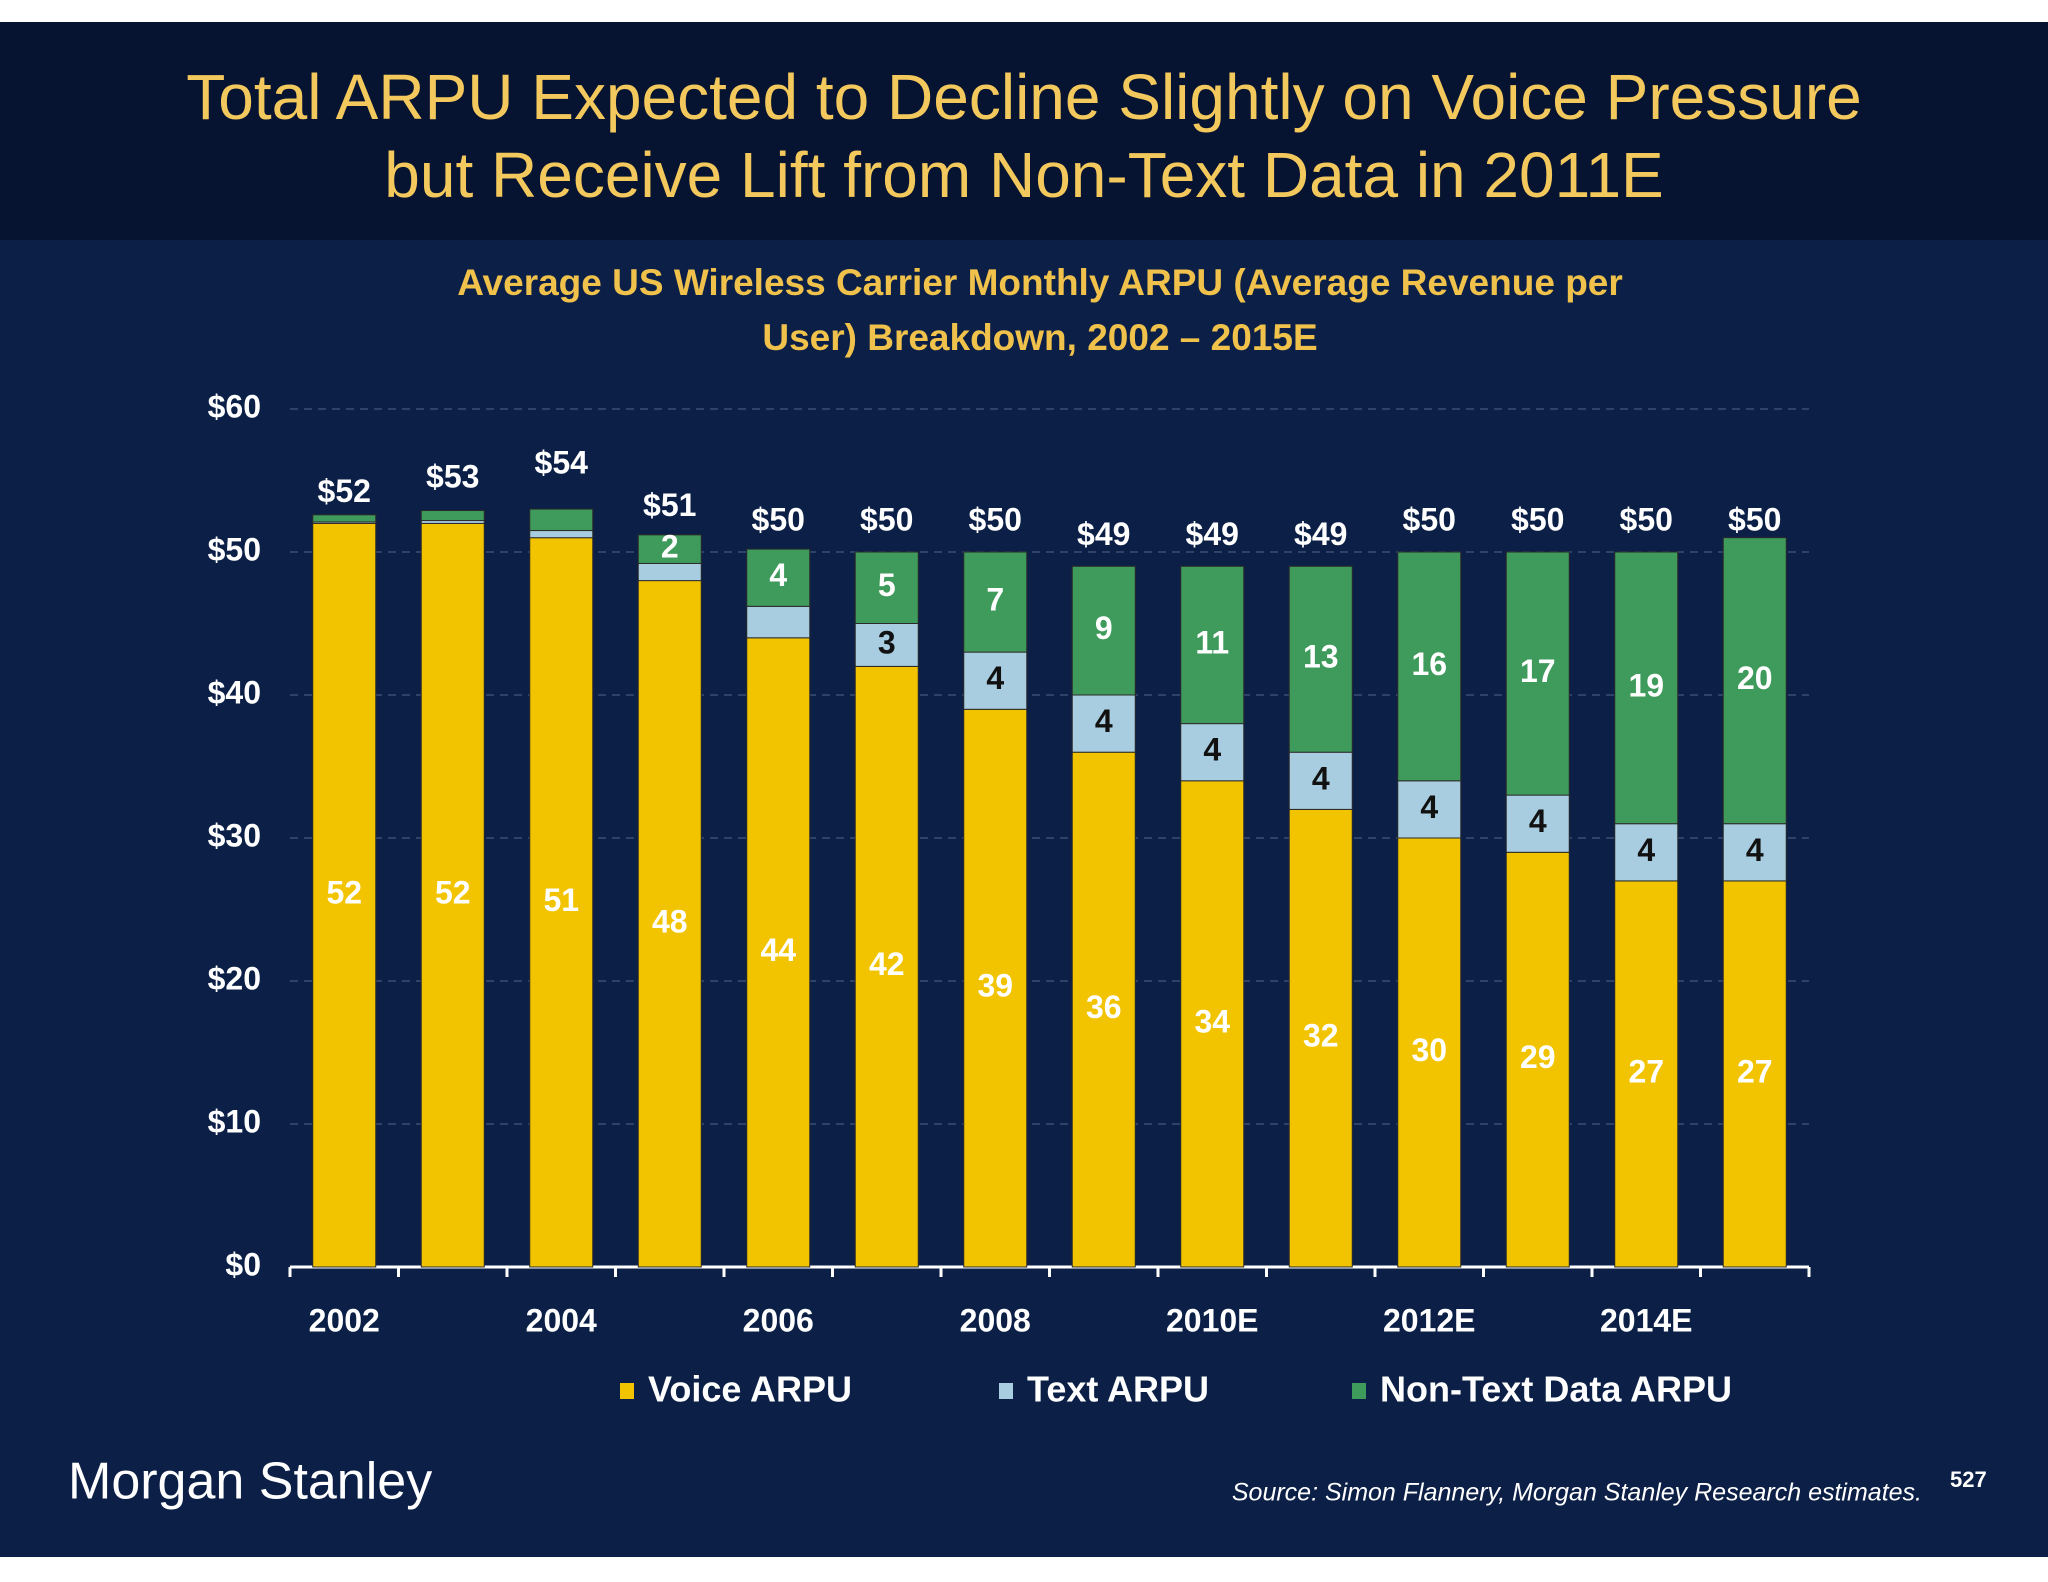 Image resolution: width=2048 pixels, height=1582 pixels. I want to click on x-tick-label: 2008, so click(995, 1320).